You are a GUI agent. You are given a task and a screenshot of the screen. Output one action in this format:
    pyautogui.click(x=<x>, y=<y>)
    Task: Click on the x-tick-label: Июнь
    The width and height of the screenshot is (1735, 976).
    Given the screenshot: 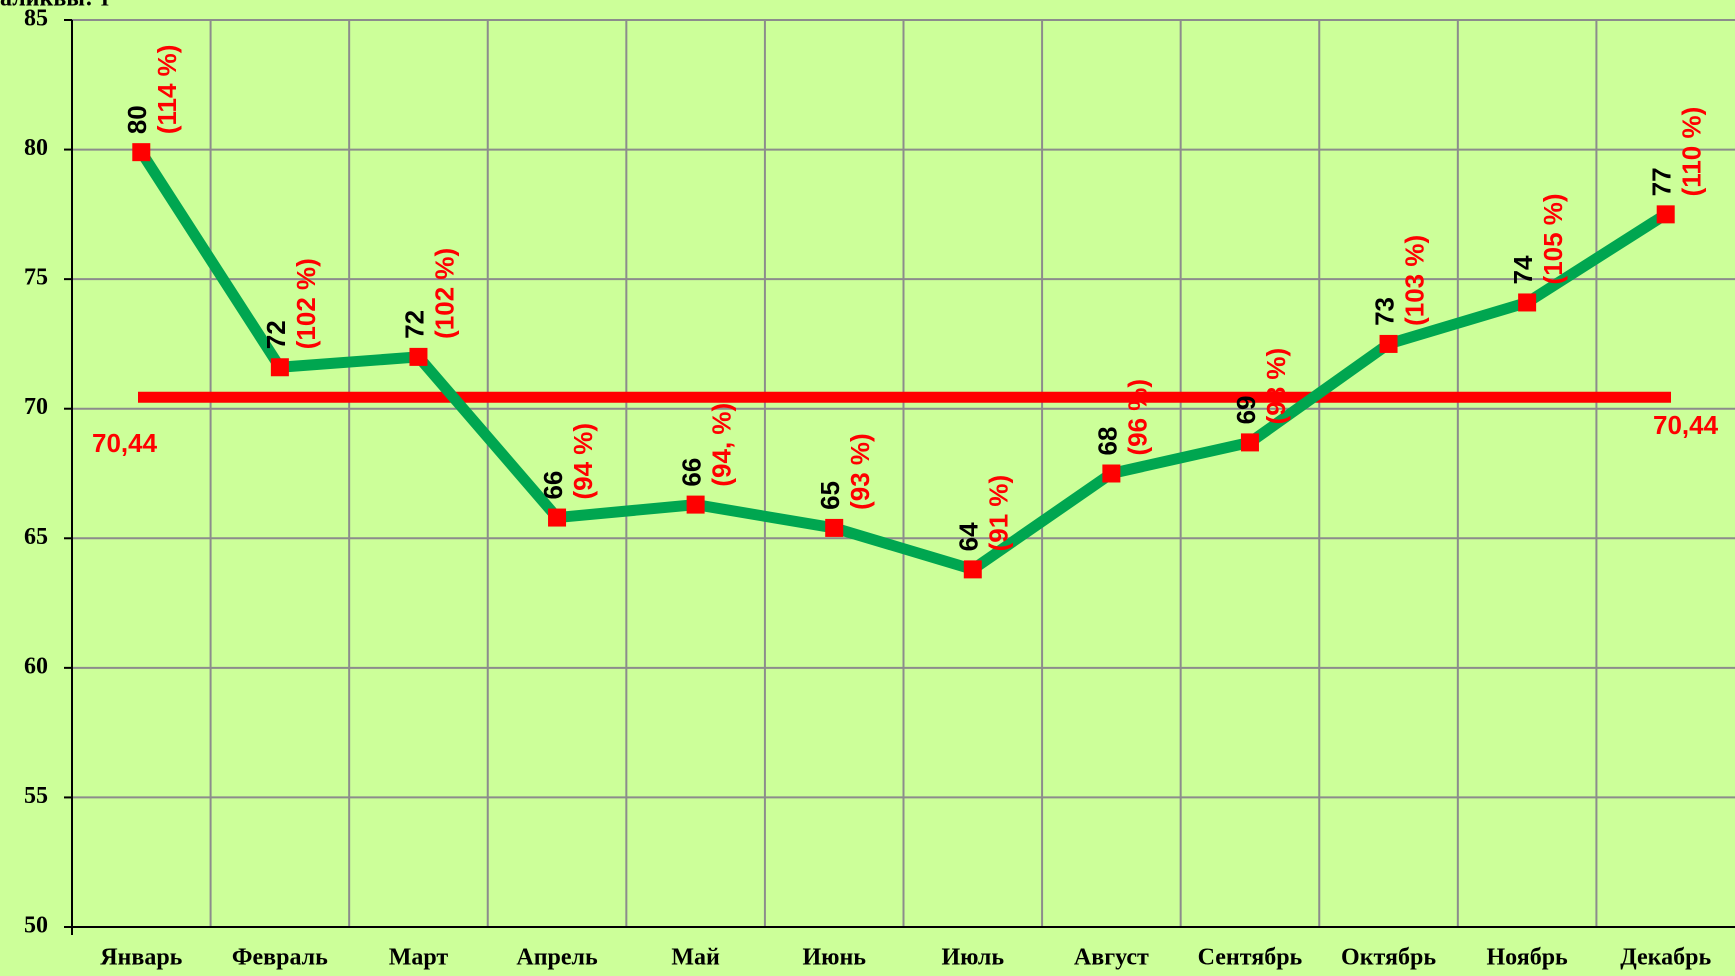 What is the action you would take?
    pyautogui.click(x=834, y=958)
    